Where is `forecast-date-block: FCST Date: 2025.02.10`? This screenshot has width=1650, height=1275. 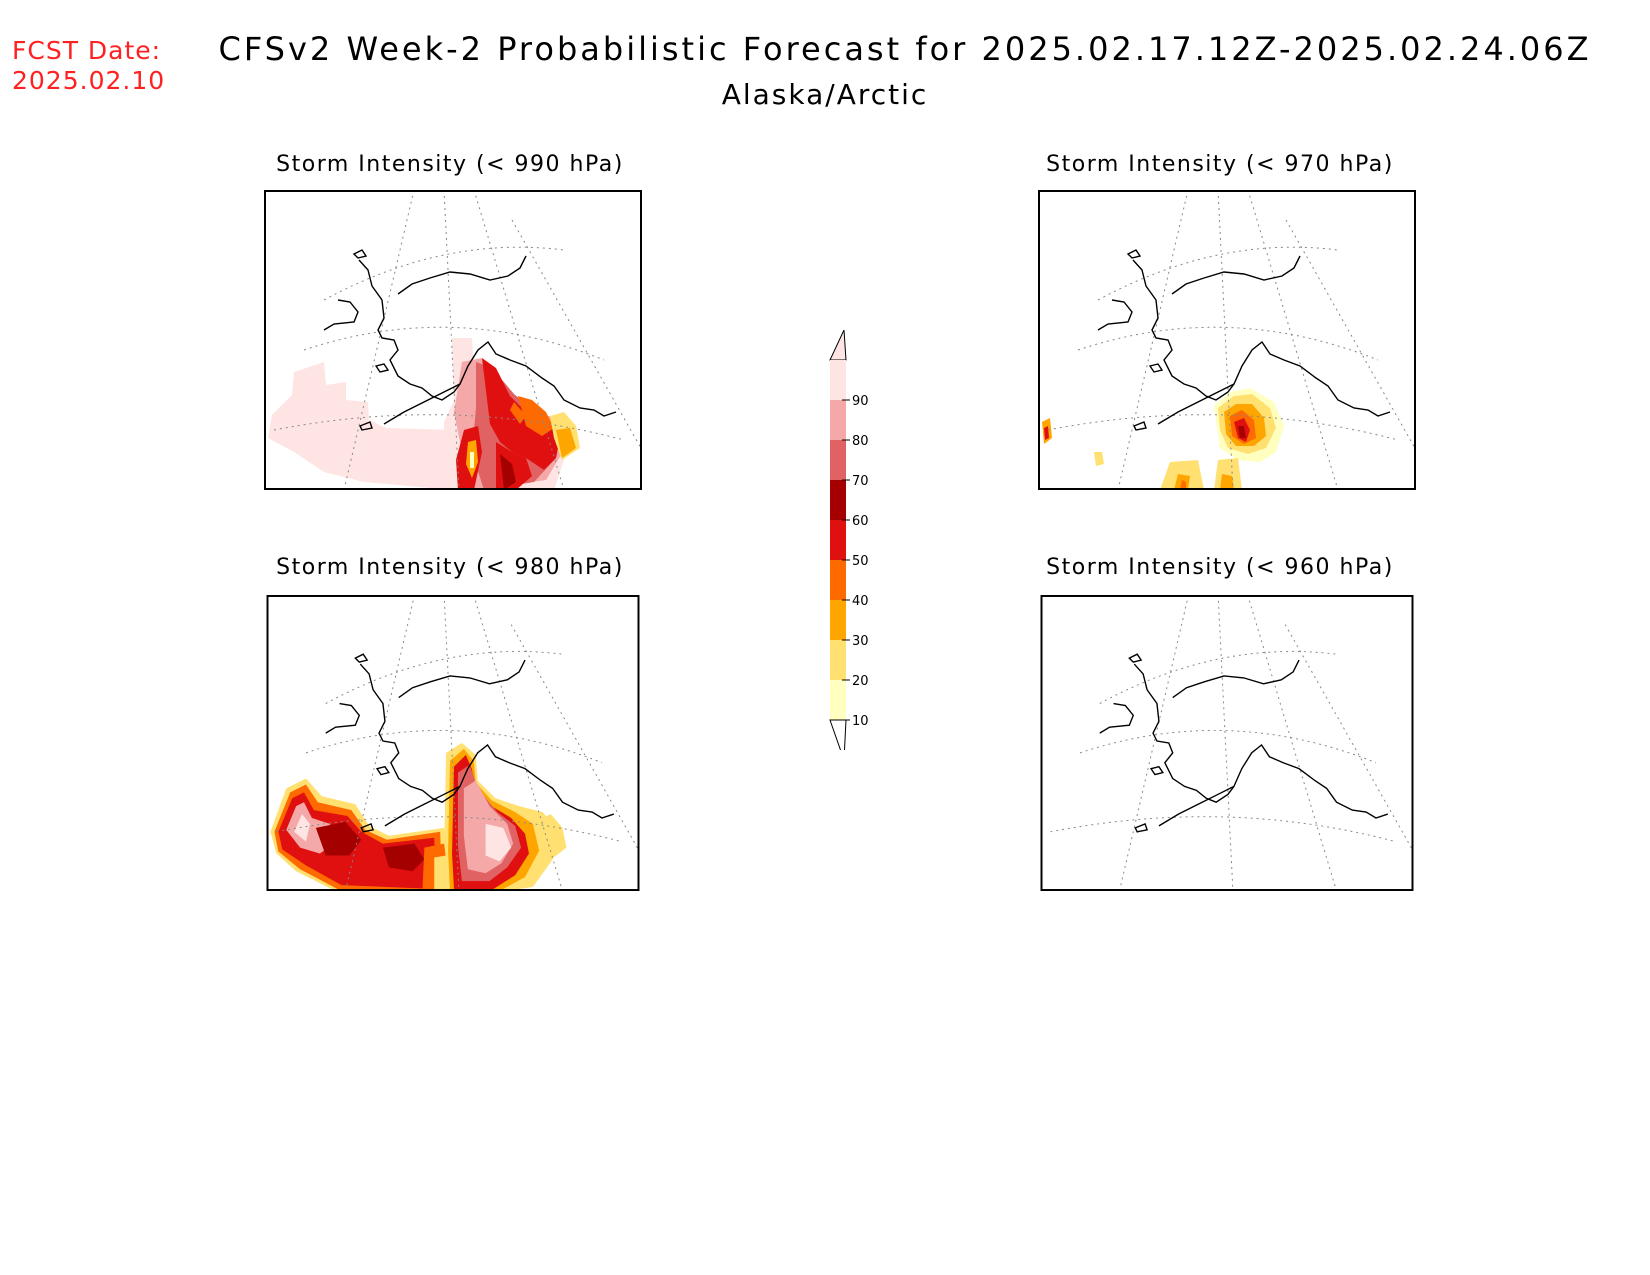 forecast-date-block: FCST Date: 2025.02.10 is located at coordinates (88, 66).